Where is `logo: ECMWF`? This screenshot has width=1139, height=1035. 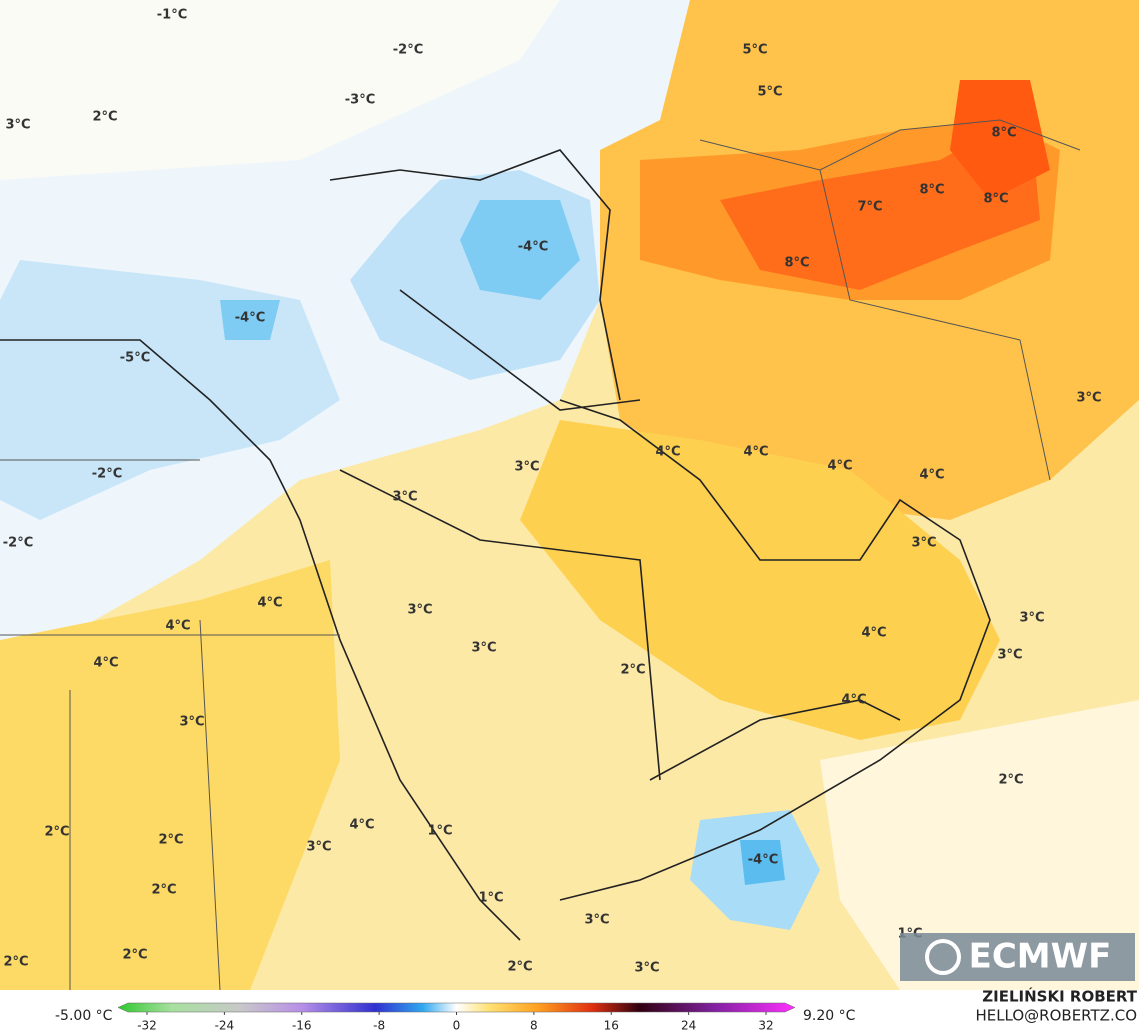 logo: ECMWF is located at coordinates (1017, 957).